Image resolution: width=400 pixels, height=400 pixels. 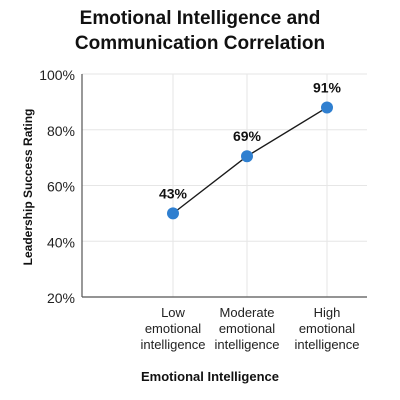 I want to click on data-label: 69%, so click(x=247, y=136).